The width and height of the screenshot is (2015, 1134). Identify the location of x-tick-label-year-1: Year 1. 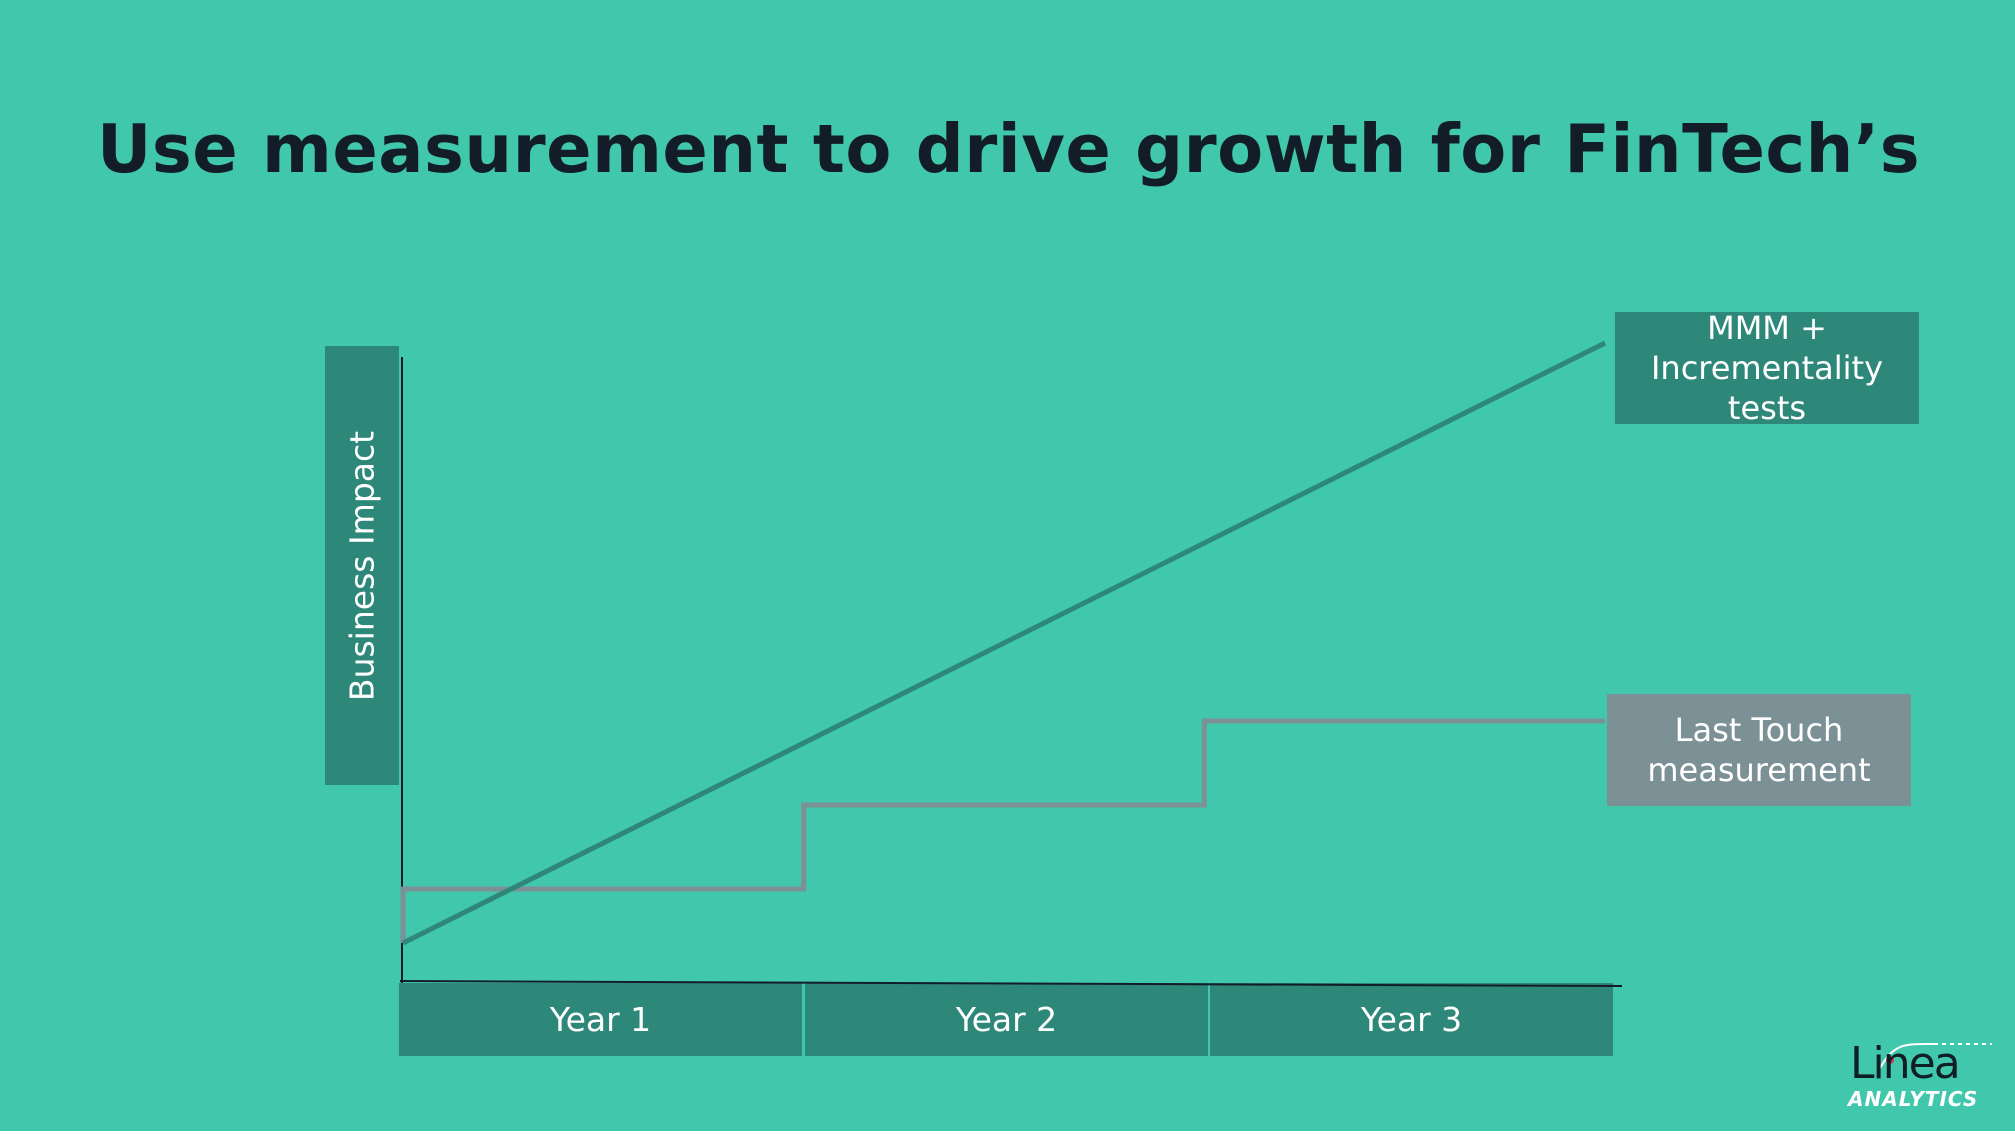
(600, 1019).